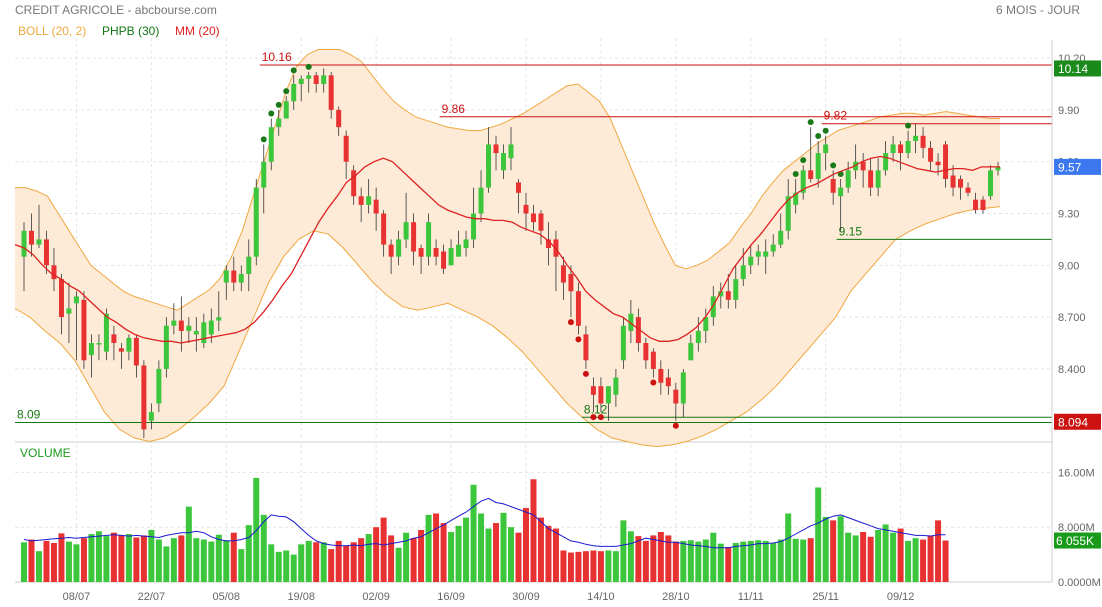 The width and height of the screenshot is (1102, 607). I want to click on price-tag-bg, so click(1077, 166).